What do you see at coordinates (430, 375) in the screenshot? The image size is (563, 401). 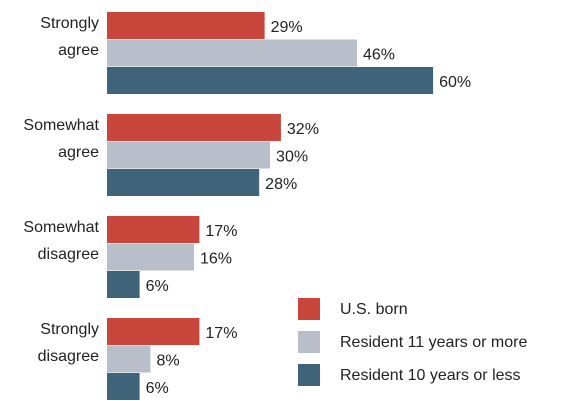 I see `legend-label: Resident 10 years or less` at bounding box center [430, 375].